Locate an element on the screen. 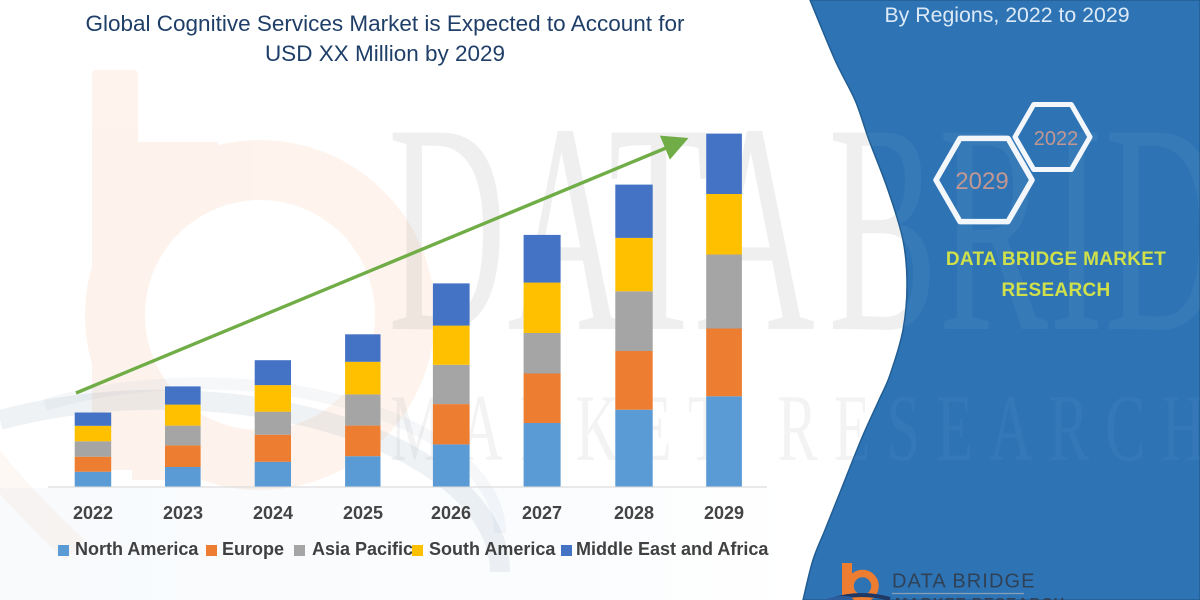 The height and width of the screenshot is (600, 1200). svg-text: DATA BRIDGE is located at coordinates (964, 582).